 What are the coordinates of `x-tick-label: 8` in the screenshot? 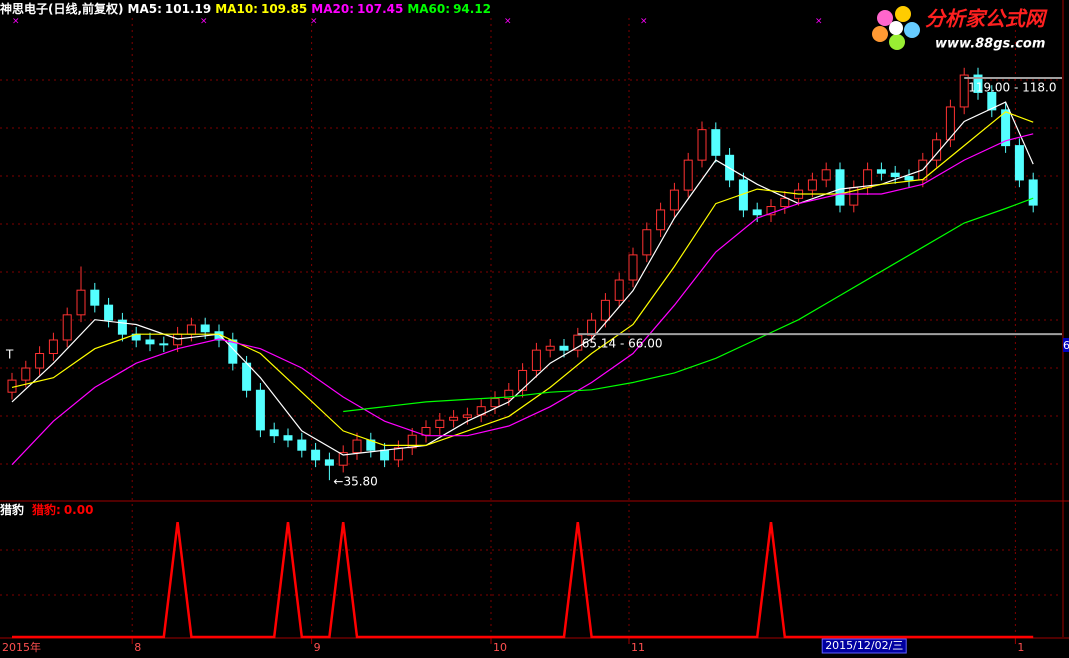 It's located at (137, 647).